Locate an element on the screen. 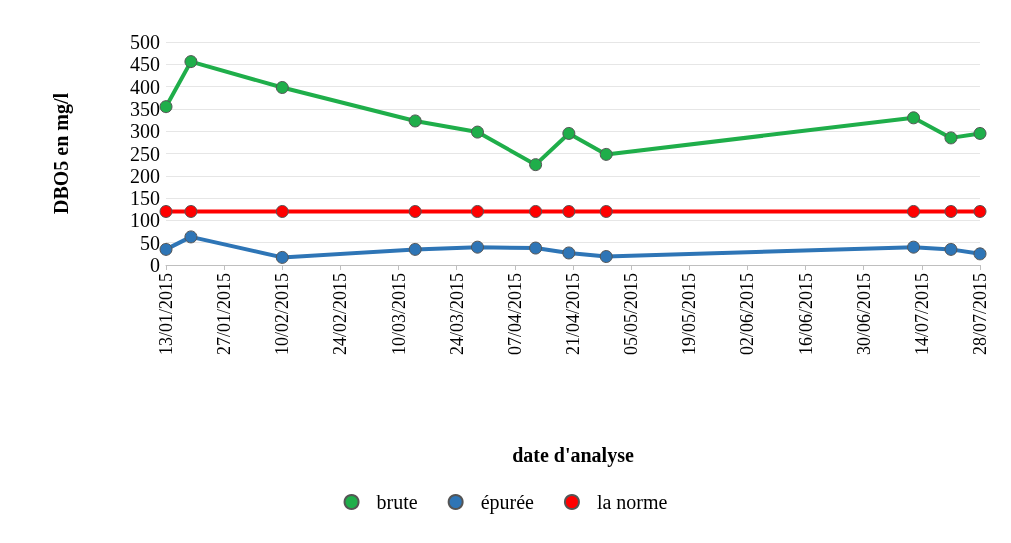  x-tick-label: 05/05/2015 is located at coordinates (631, 314).